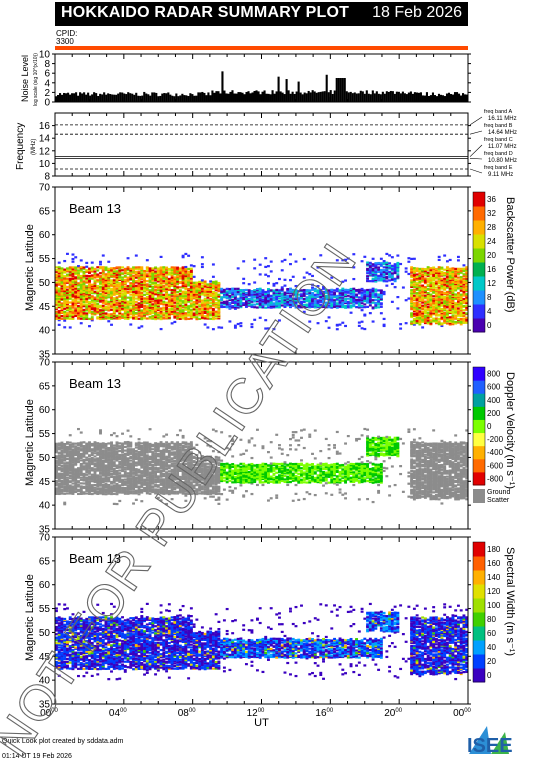  I want to click on noise-ytick-label: 8, so click(47, 64).